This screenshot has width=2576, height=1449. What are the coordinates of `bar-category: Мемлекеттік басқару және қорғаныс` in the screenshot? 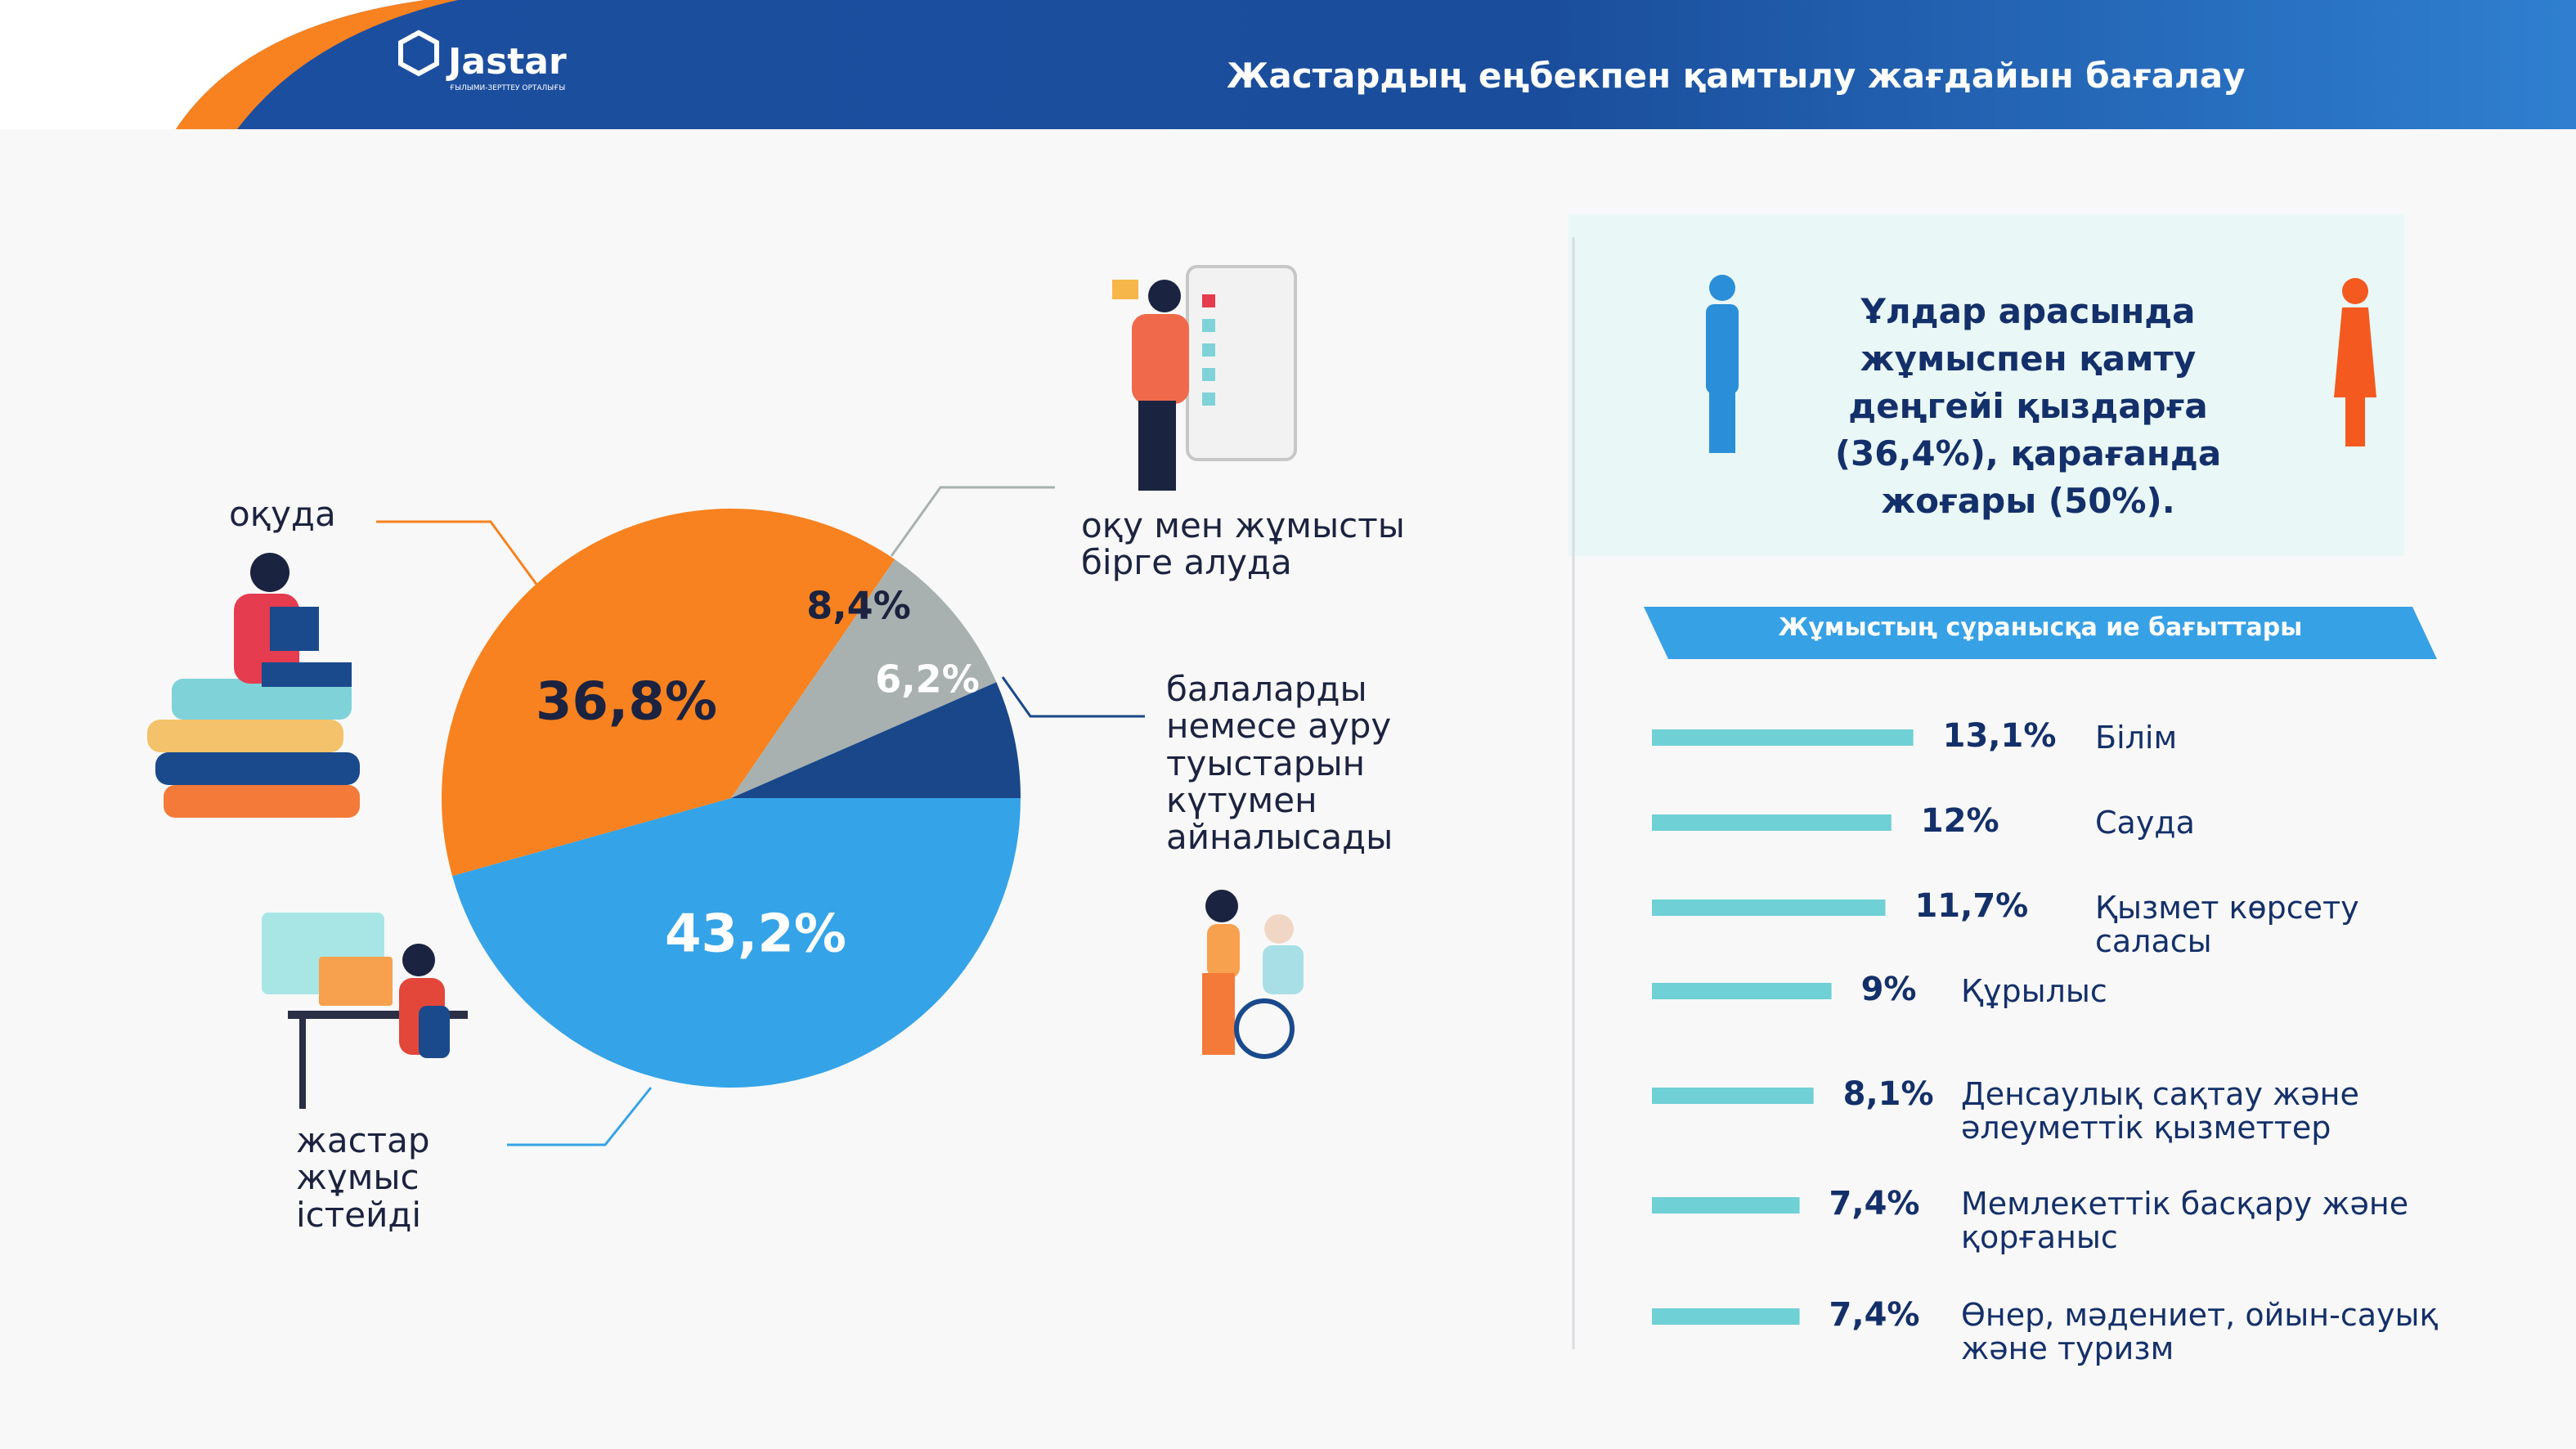 It's located at (2185, 1221).